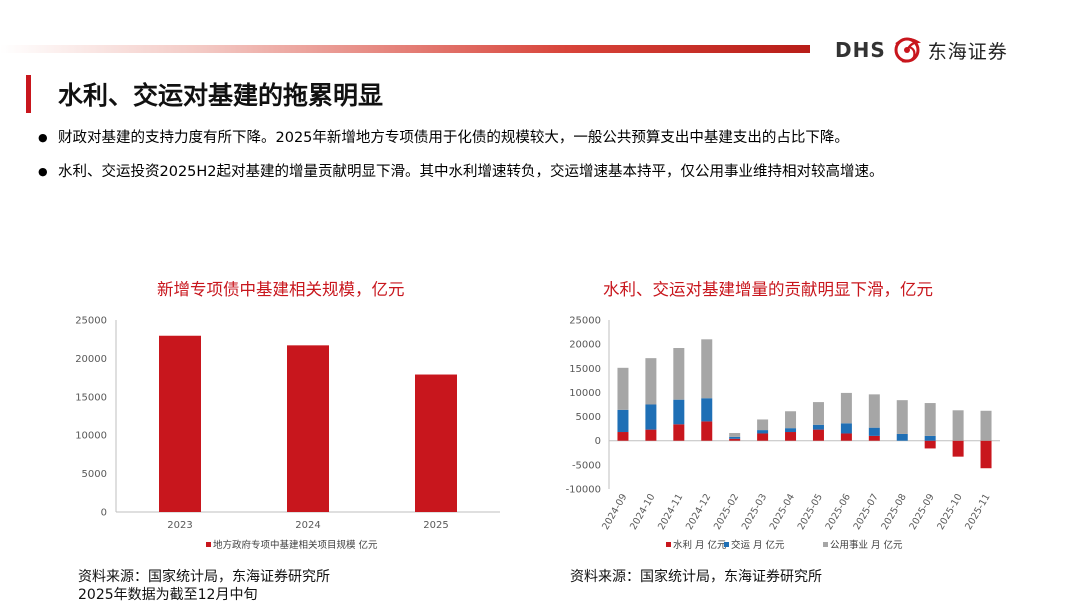  I want to click on bar-segment-2025-09-s2, so click(930, 419).